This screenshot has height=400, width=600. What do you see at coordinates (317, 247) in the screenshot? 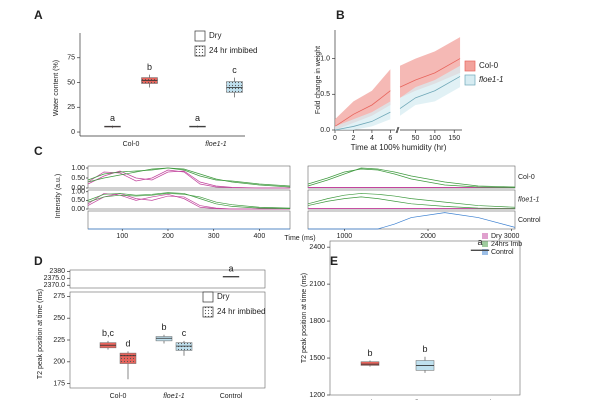
I see `y-tick-label: 2400` at bounding box center [317, 247].